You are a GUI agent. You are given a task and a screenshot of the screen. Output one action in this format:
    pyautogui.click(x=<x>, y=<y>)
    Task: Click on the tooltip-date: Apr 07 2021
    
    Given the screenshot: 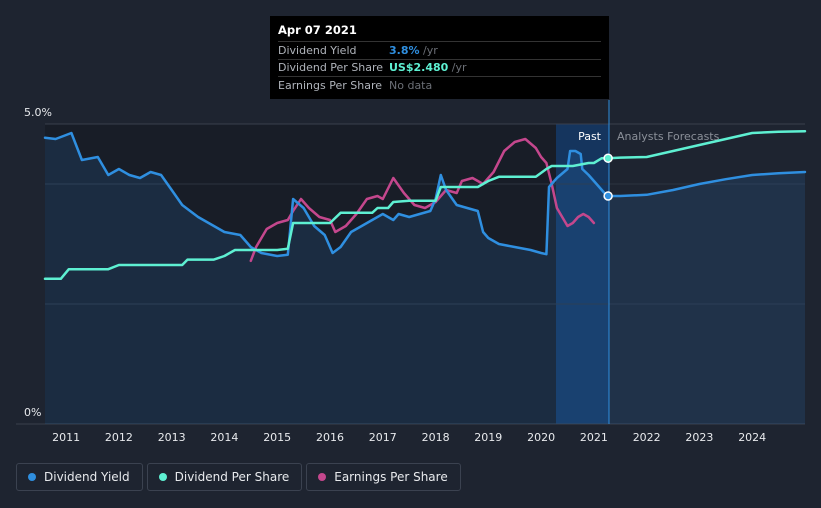 What is the action you would take?
    pyautogui.click(x=317, y=30)
    